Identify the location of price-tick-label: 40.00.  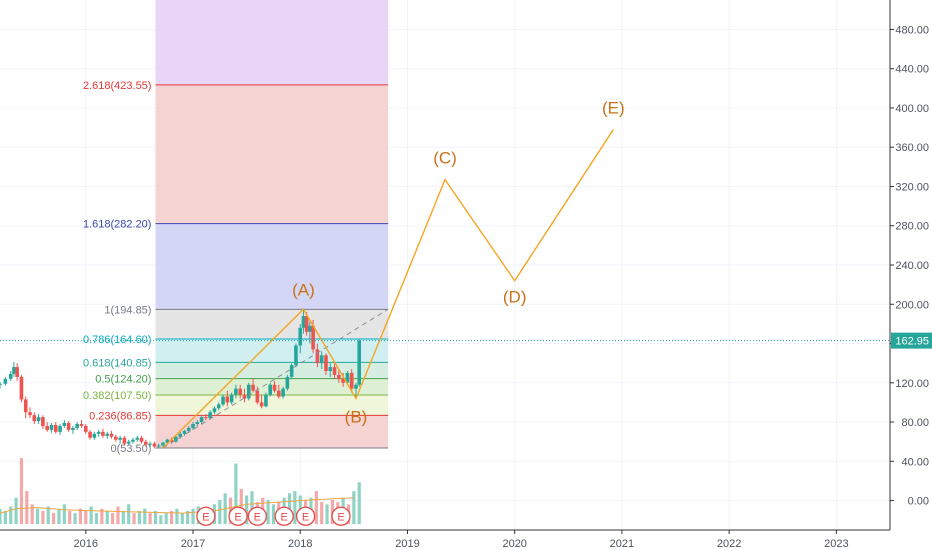
(915, 462).